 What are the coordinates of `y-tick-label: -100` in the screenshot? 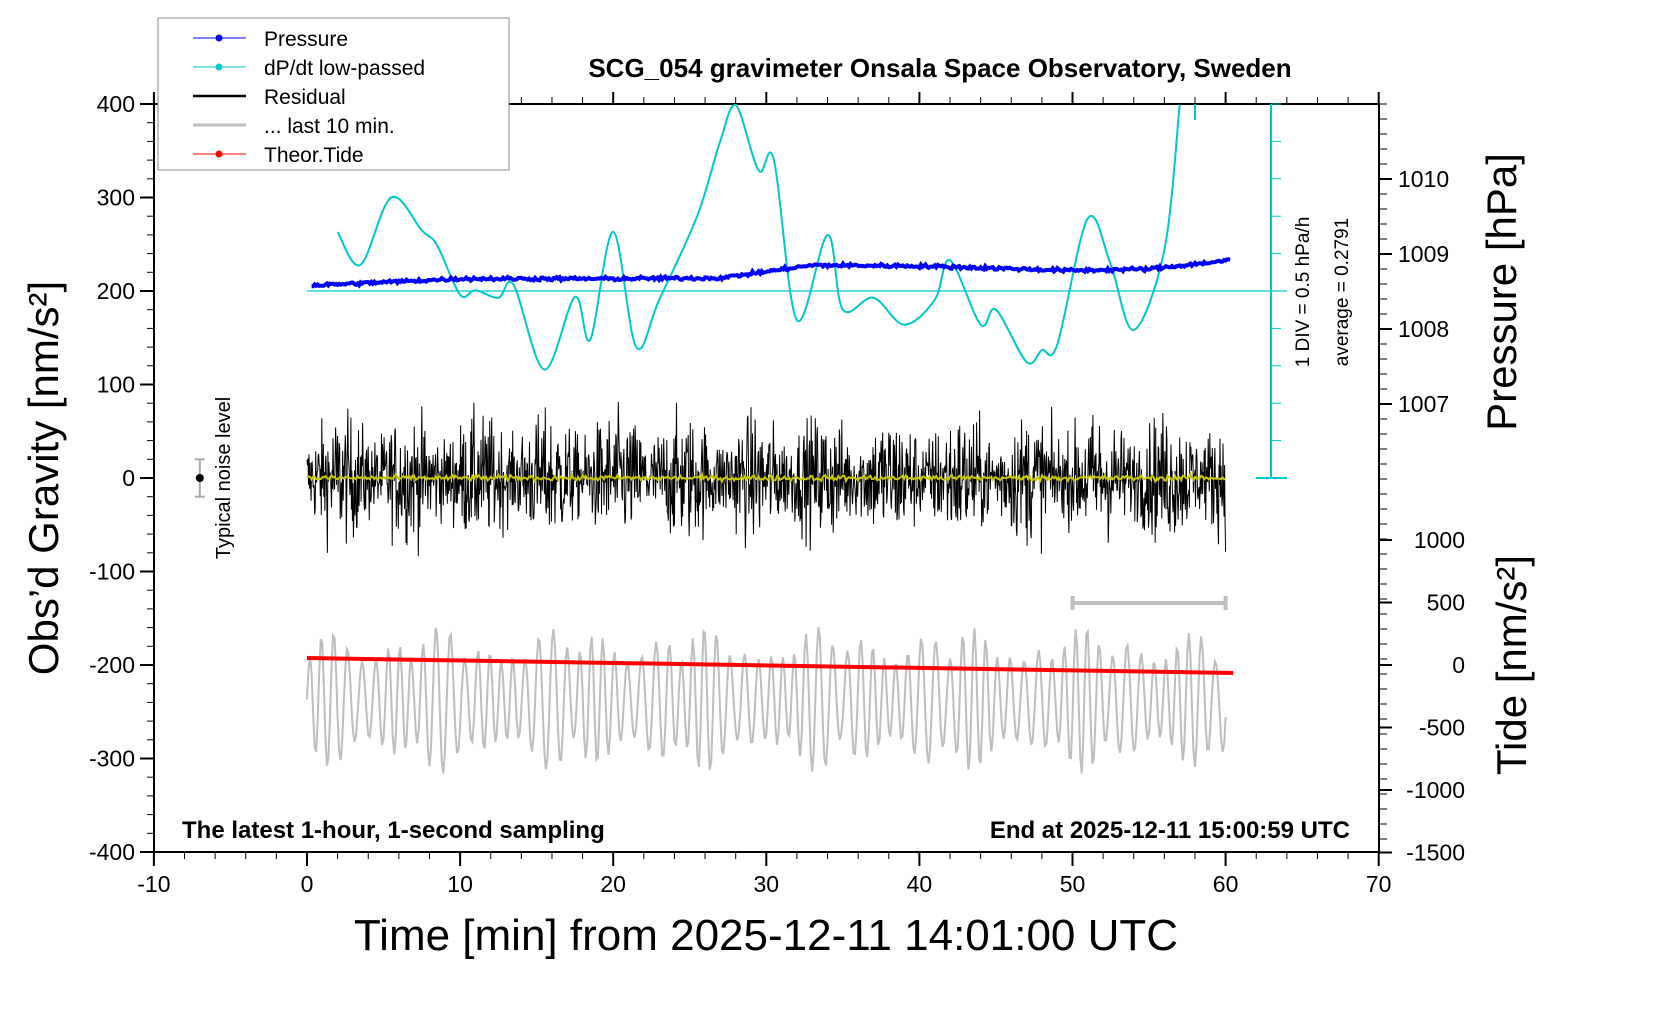 It's located at (112, 572).